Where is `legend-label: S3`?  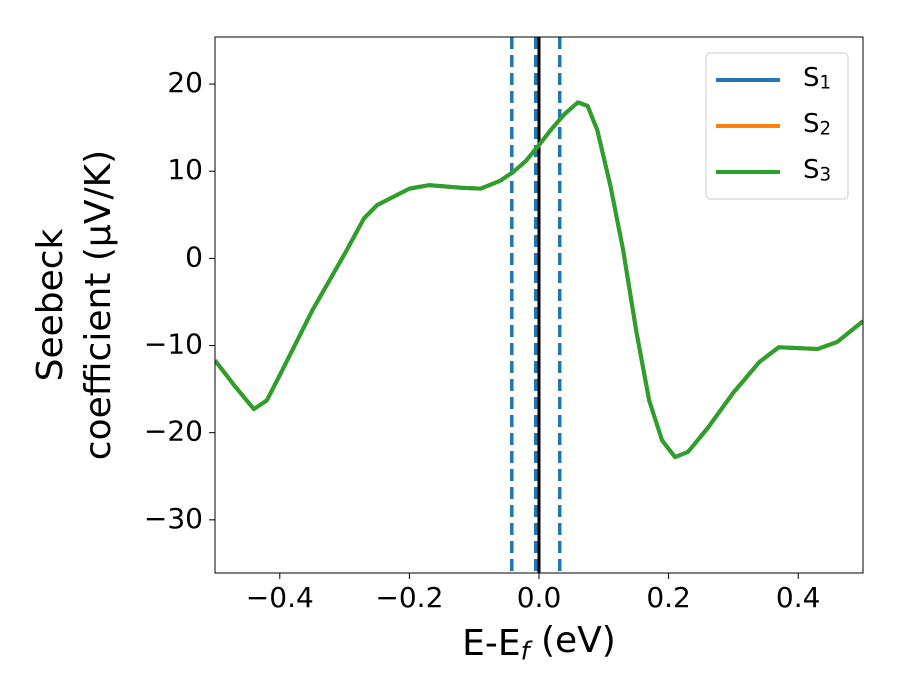 legend-label: S3 is located at coordinates (817, 170).